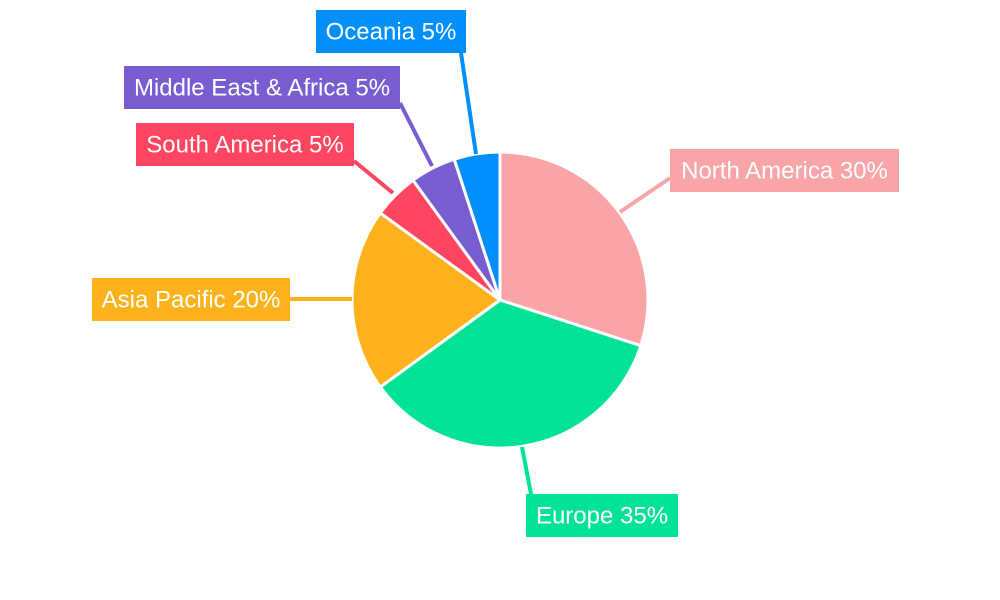  I want to click on slice-label-europe: Europe 35%, so click(602, 515).